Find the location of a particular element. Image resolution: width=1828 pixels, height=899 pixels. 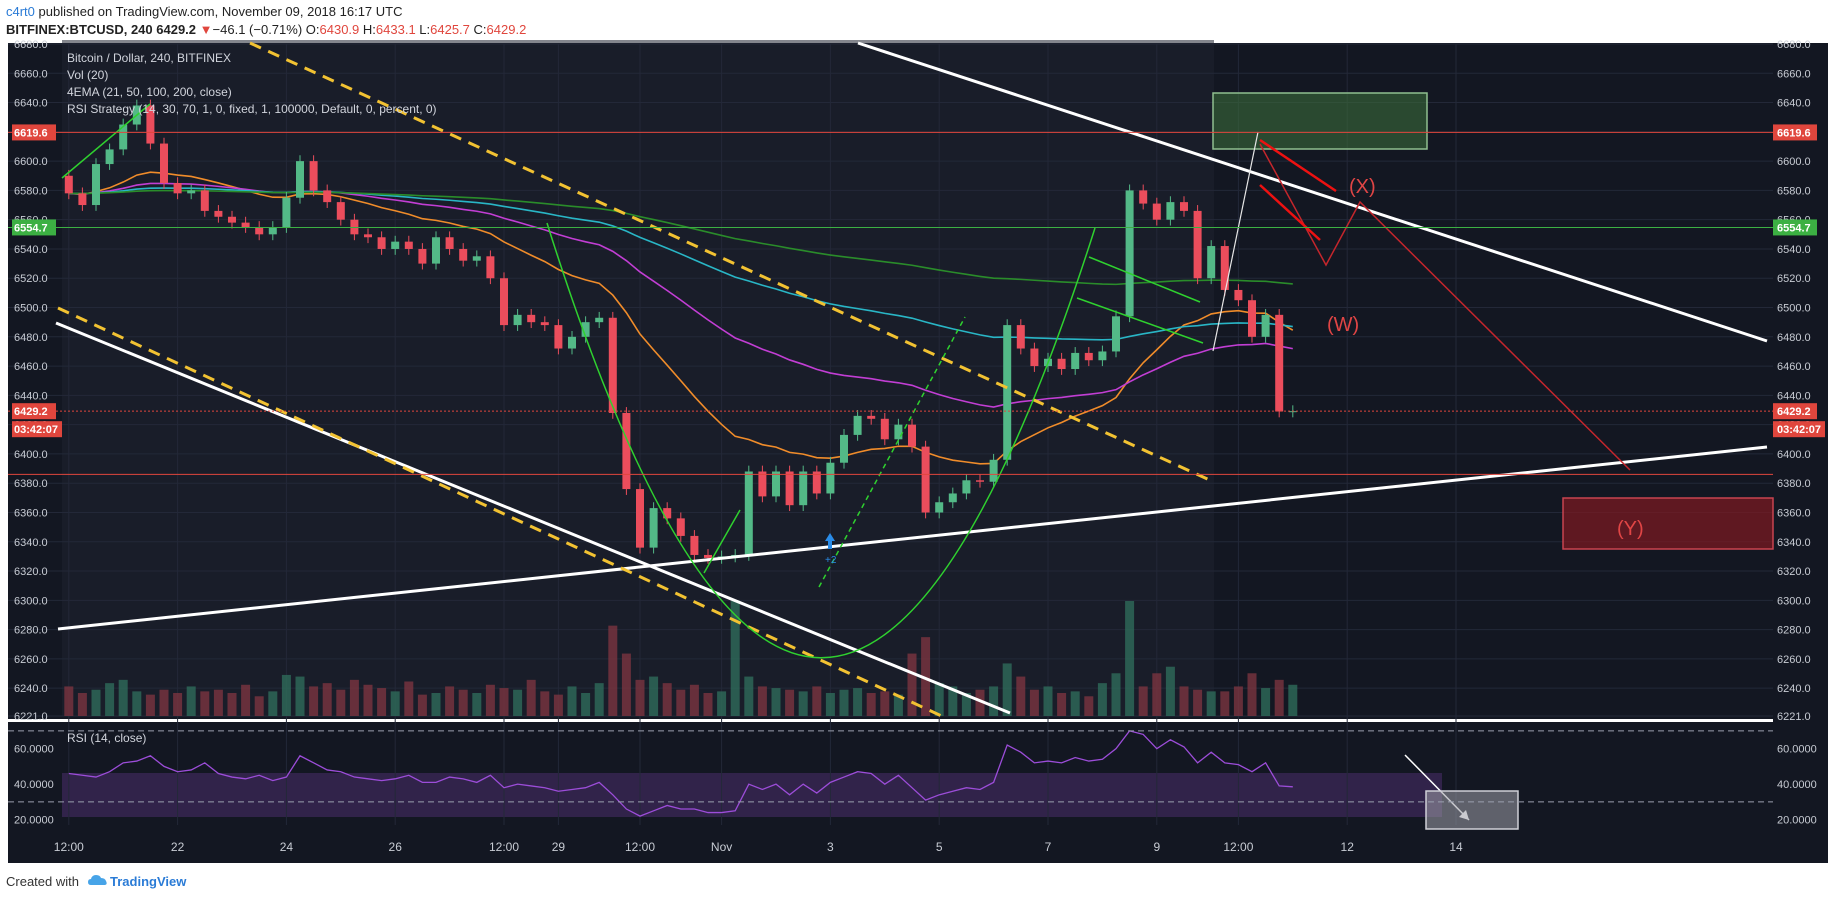

legend-item: Bitcoin / Dollar, 240, BITFINEX is located at coordinates (149, 58).